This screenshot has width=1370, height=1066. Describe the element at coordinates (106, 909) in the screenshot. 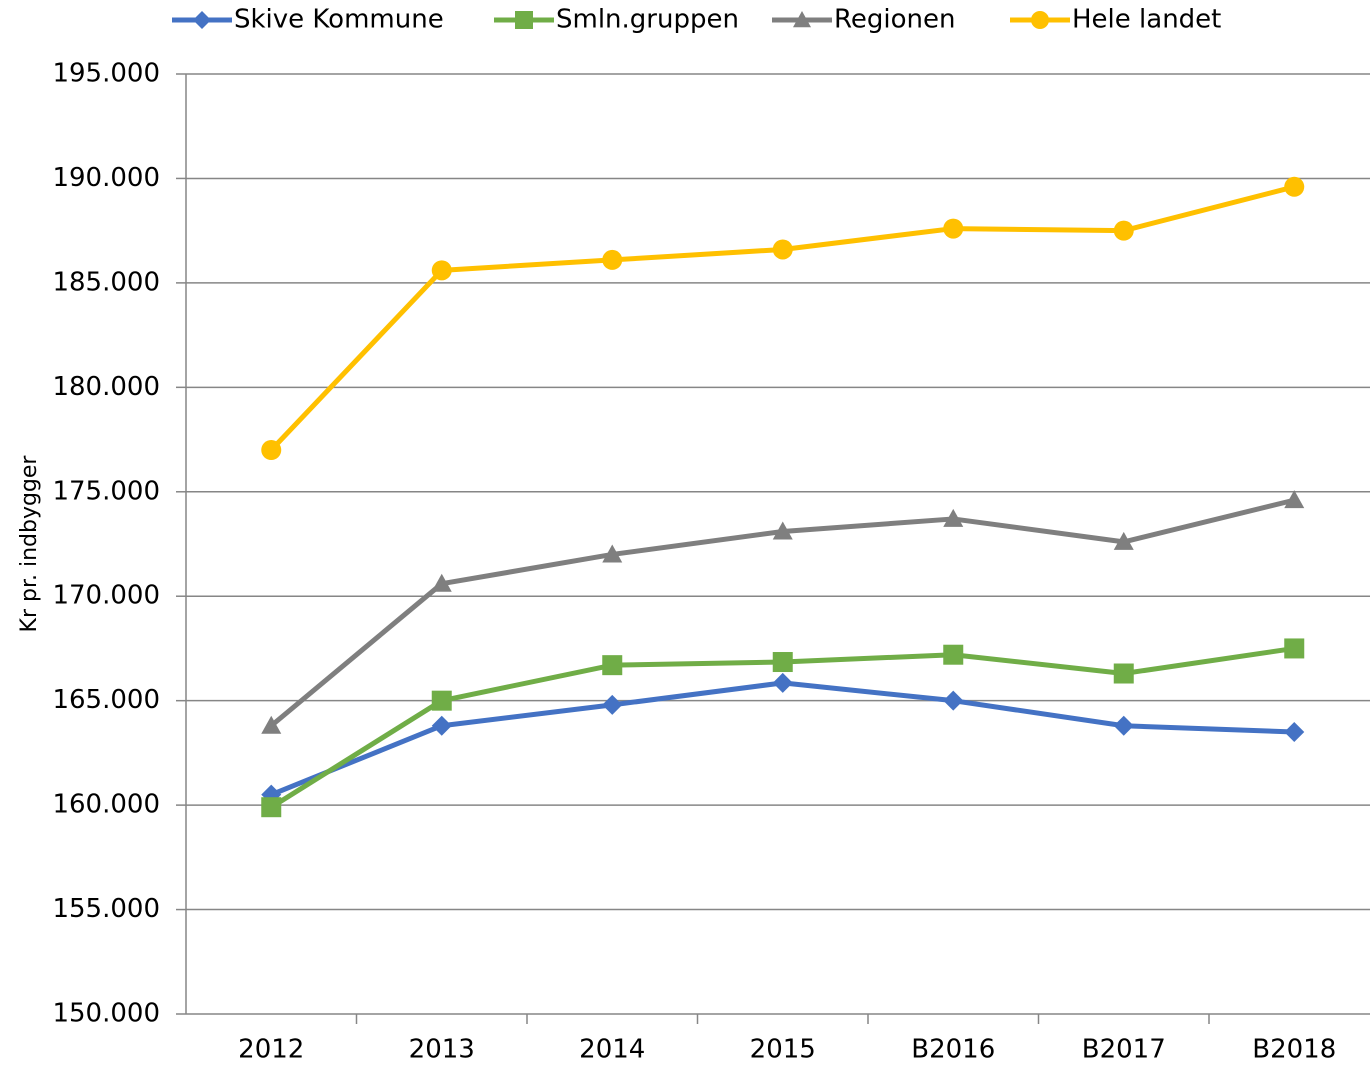

I see `y-tick-label: 155.000` at that location.